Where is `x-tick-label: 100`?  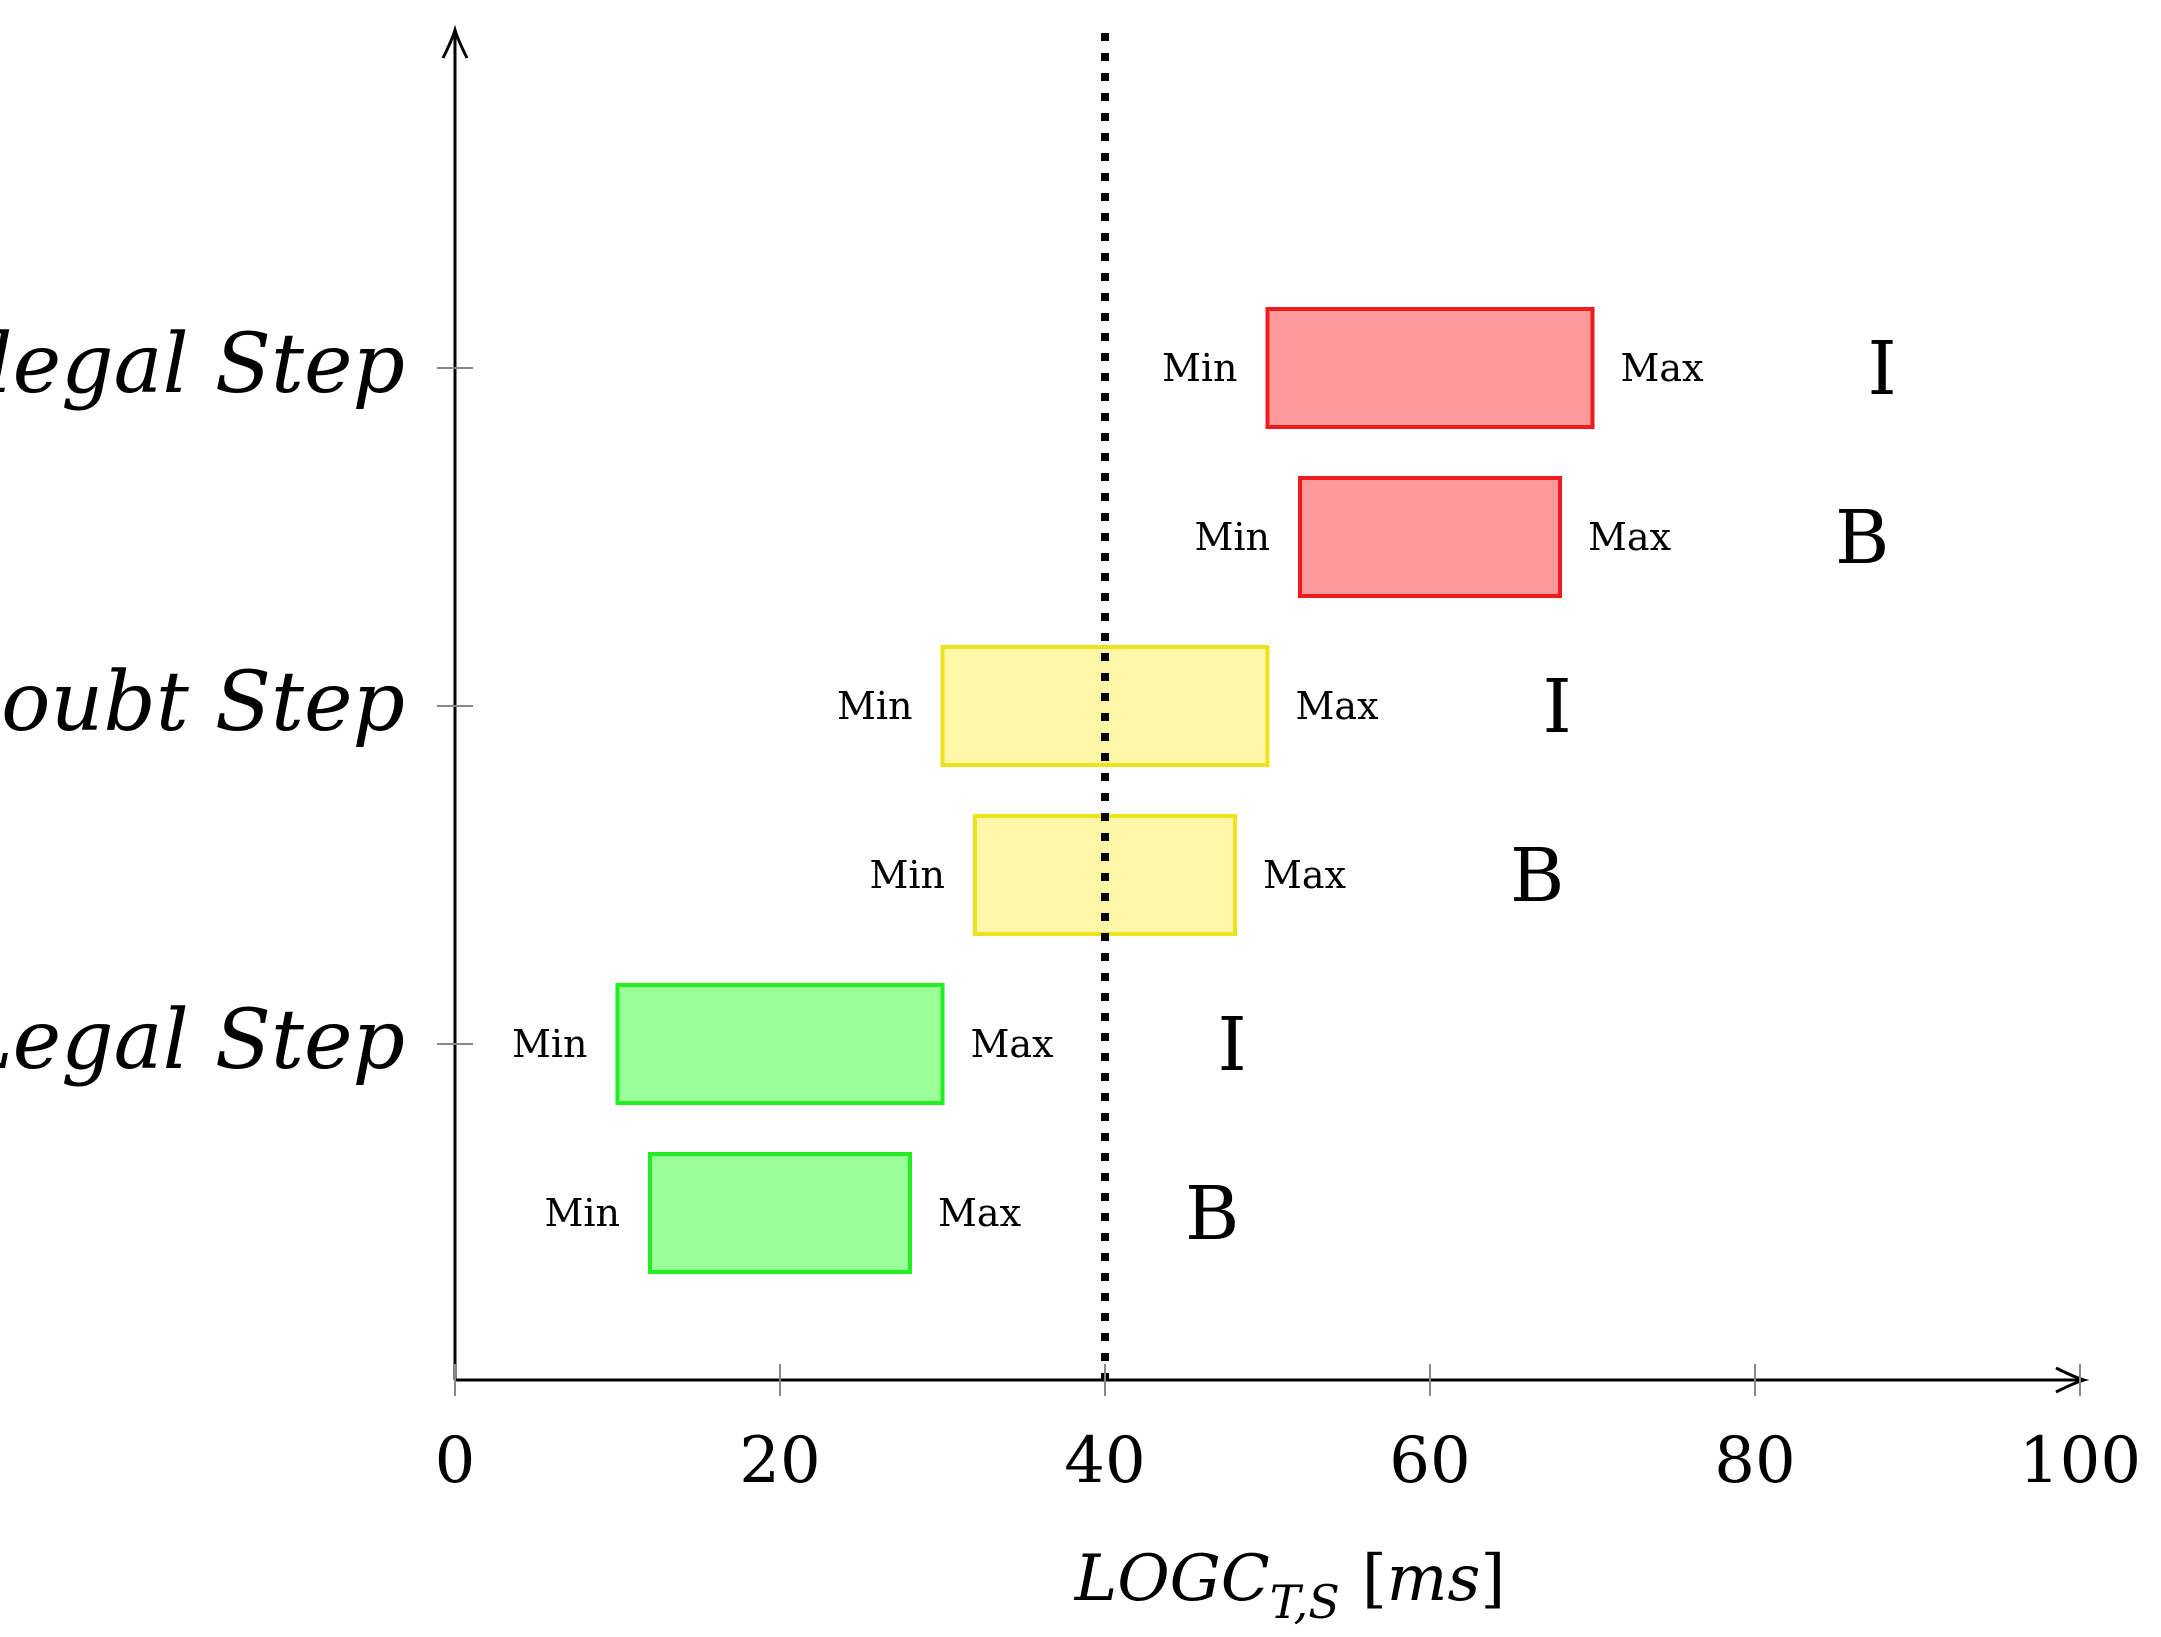
x-tick-label: 100 is located at coordinates (2080, 1461).